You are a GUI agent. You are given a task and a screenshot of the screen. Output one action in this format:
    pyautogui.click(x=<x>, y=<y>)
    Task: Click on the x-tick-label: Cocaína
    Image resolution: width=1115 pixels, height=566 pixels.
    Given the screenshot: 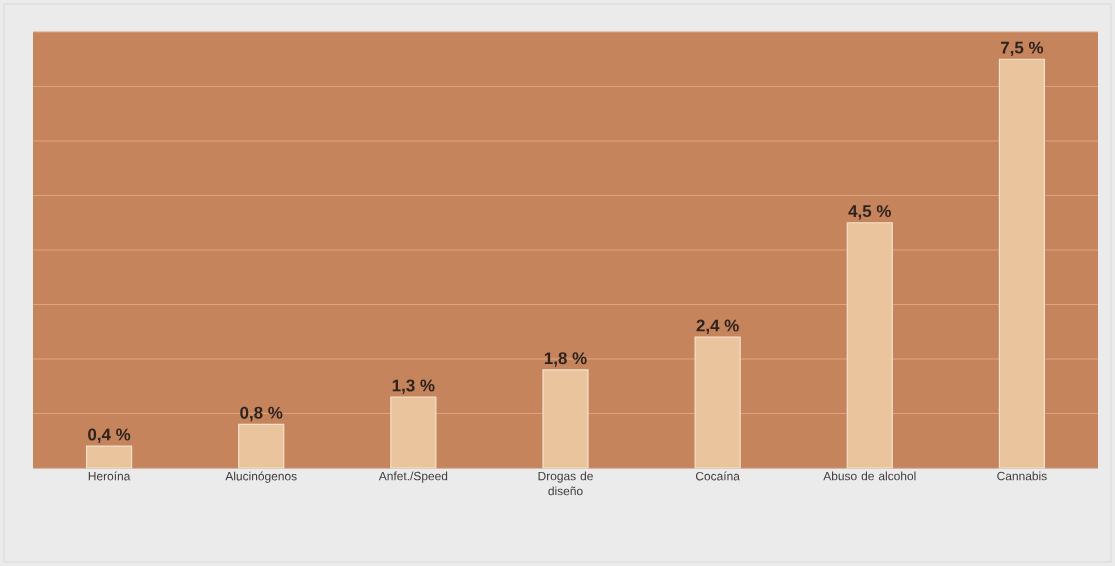 What is the action you would take?
    pyautogui.click(x=717, y=476)
    